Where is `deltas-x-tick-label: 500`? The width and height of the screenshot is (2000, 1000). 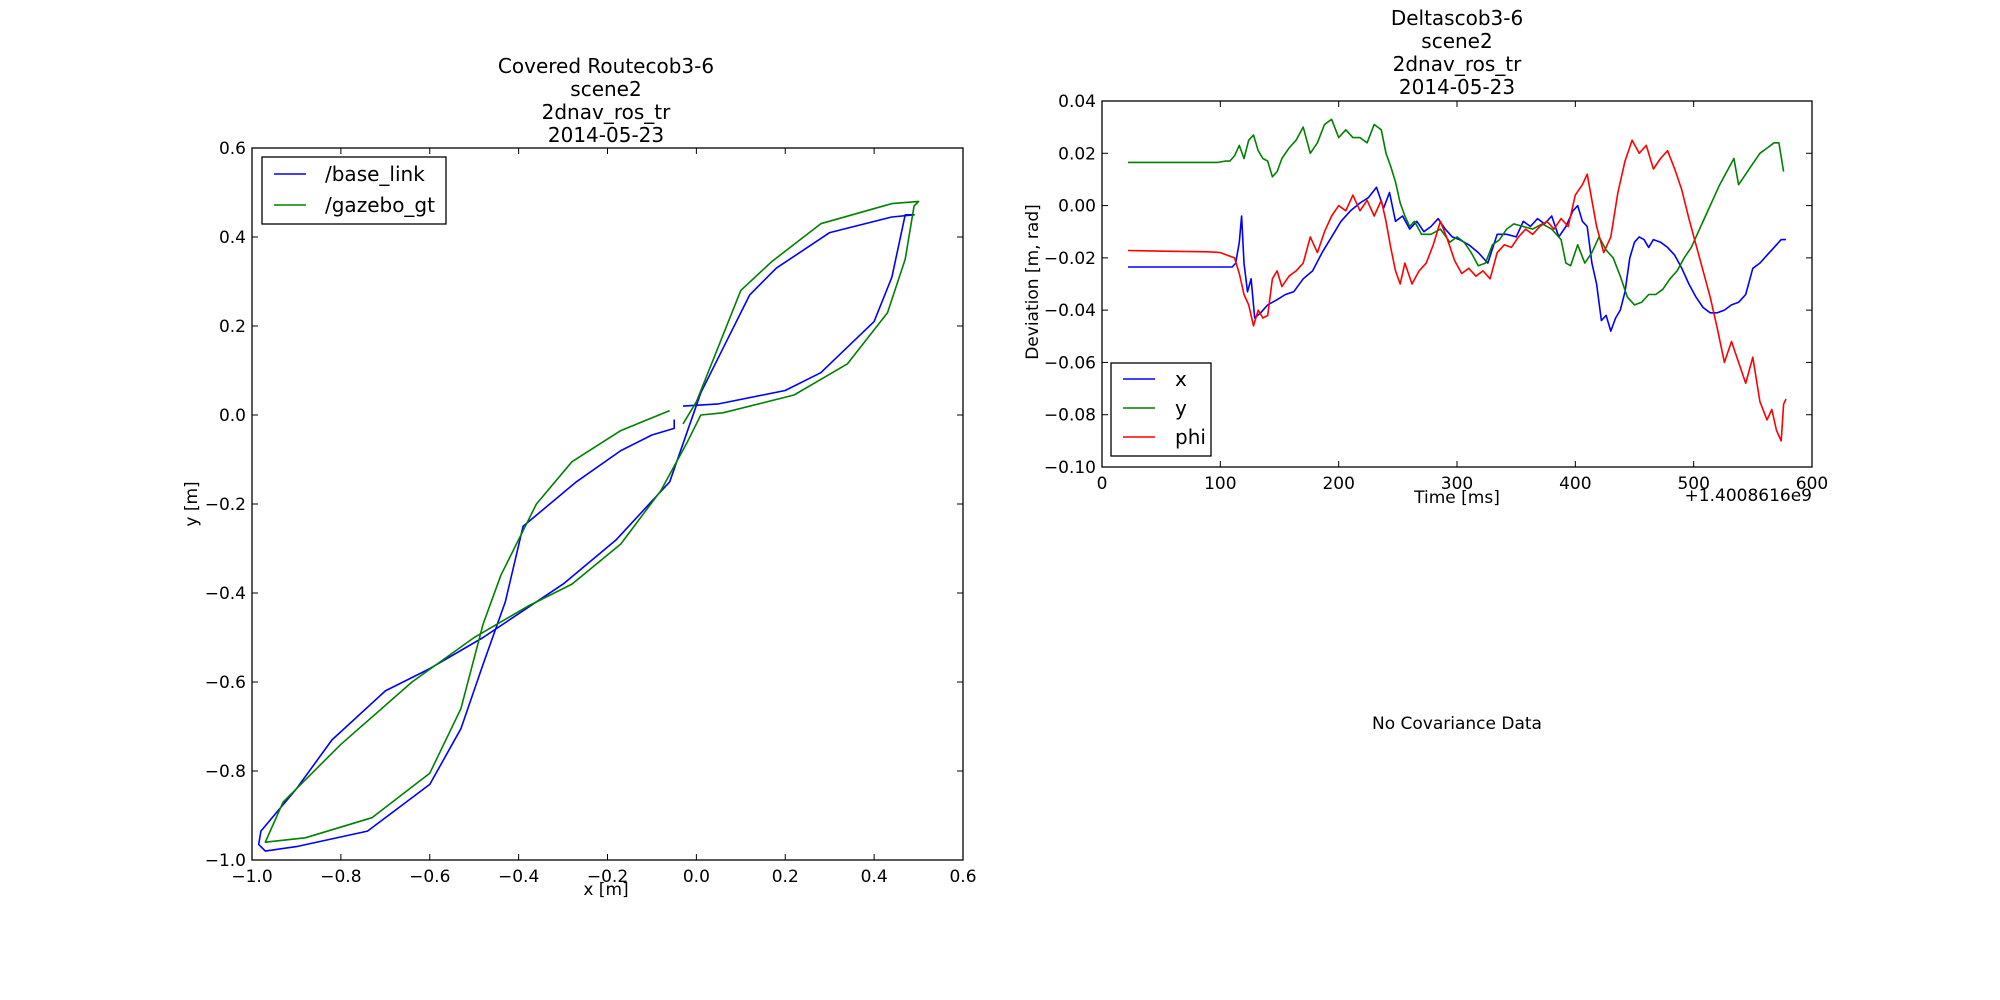
deltas-x-tick-label: 500 is located at coordinates (1693, 484).